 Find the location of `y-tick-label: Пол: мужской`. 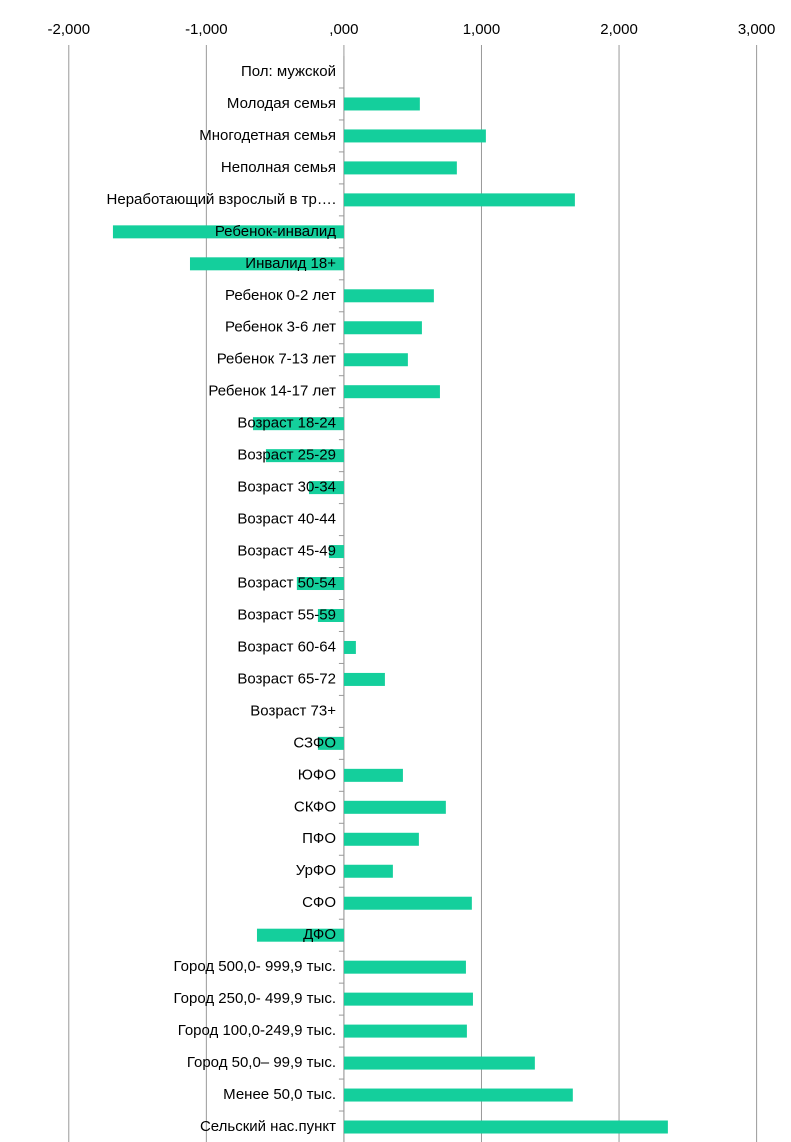

y-tick-label: Пол: мужской is located at coordinates (288, 71).